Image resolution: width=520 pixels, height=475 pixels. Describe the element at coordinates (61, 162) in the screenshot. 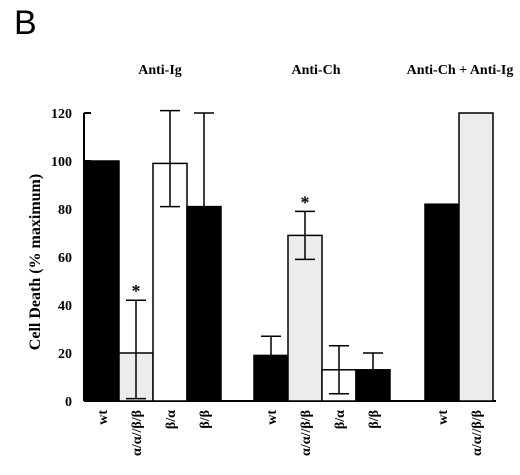

I see `y-tick-label: 100` at that location.